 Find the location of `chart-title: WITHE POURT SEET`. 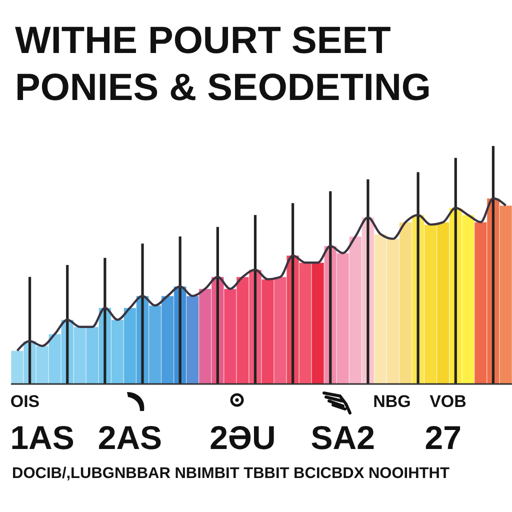

chart-title: WITHE POURT SEET is located at coordinates (203, 41).